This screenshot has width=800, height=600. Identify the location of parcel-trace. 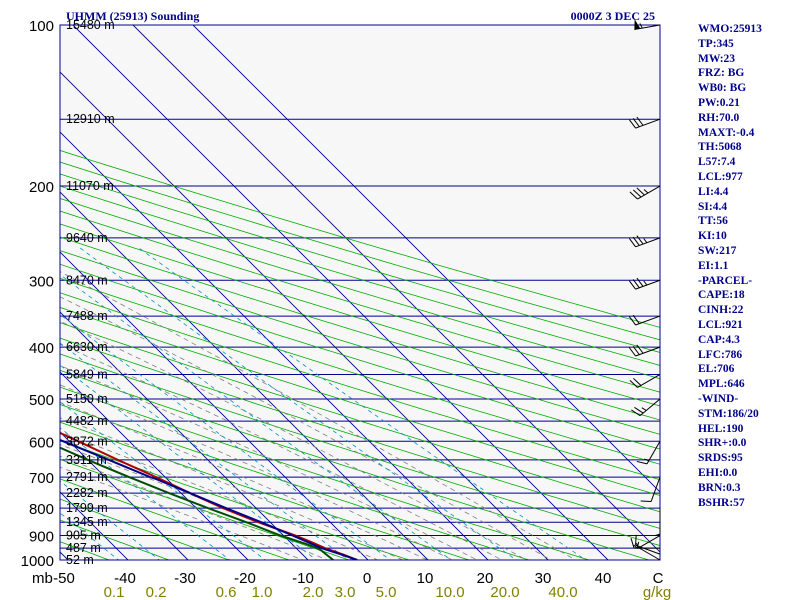
(209, 499).